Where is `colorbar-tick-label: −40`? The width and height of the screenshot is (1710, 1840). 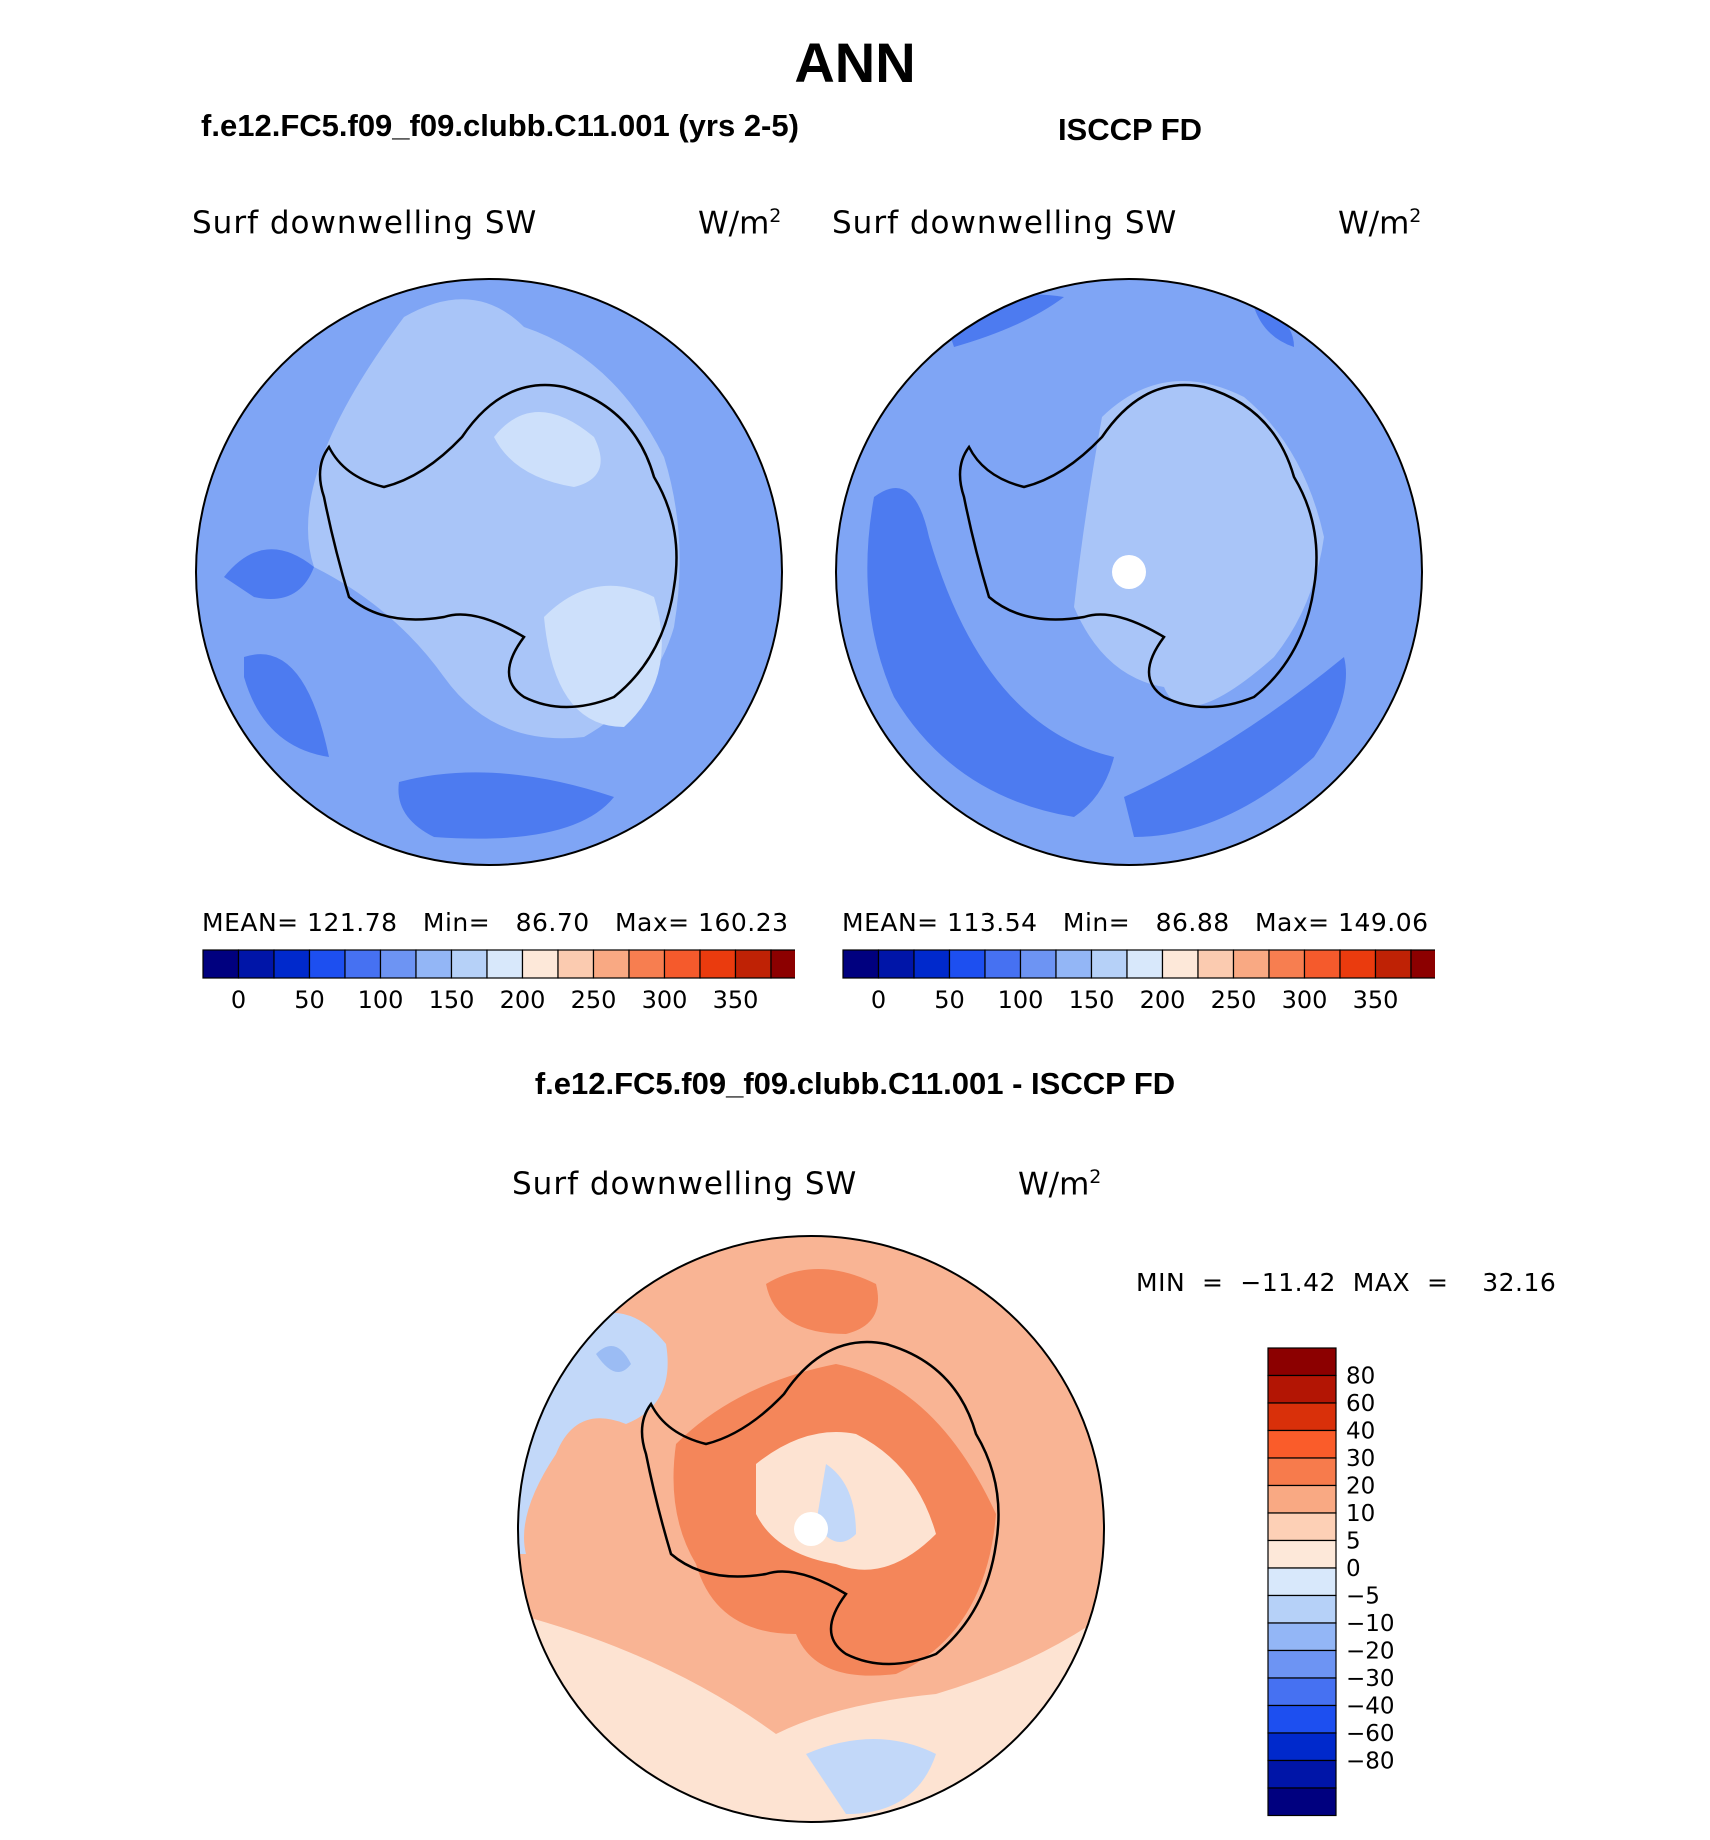
colorbar-tick-label: −40 is located at coordinates (1370, 1707).